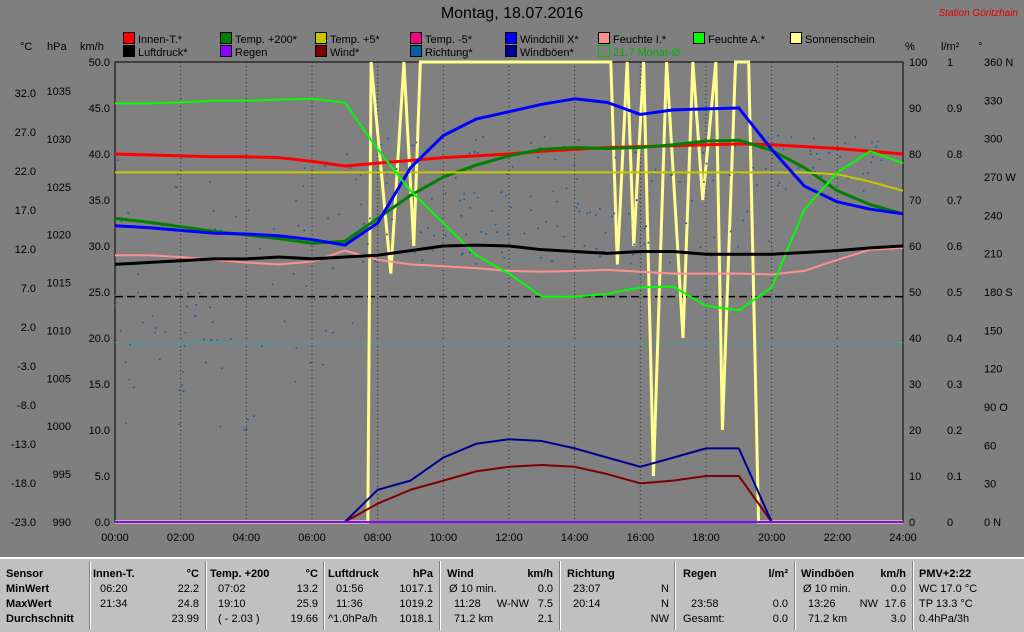 The width and height of the screenshot is (1024, 632). I want to click on legend-item: Temp. +200*, so click(258, 39).